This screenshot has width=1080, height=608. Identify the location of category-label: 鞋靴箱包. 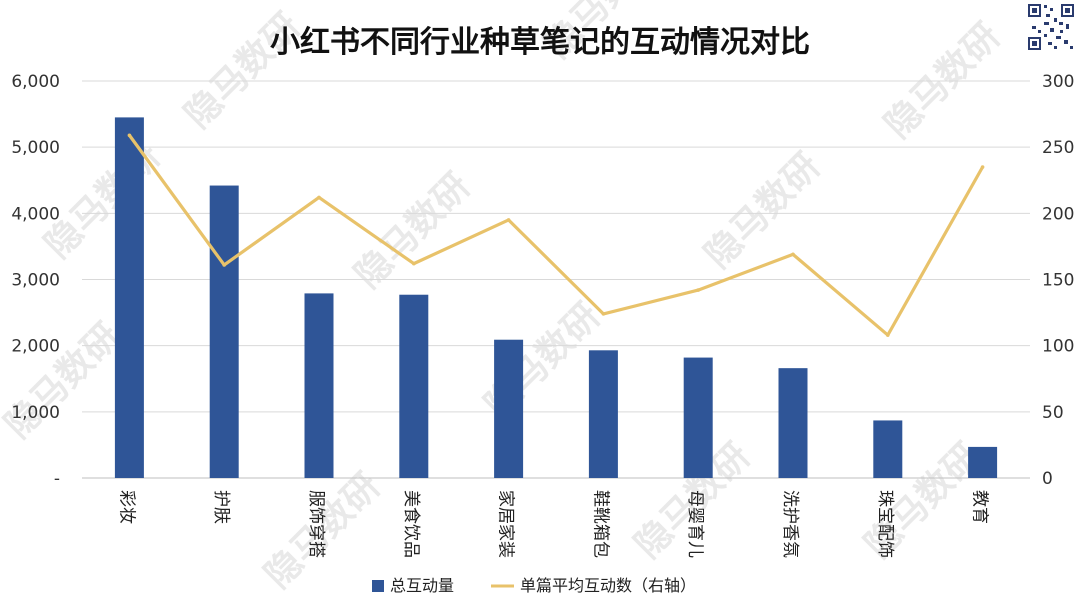
(600, 524).